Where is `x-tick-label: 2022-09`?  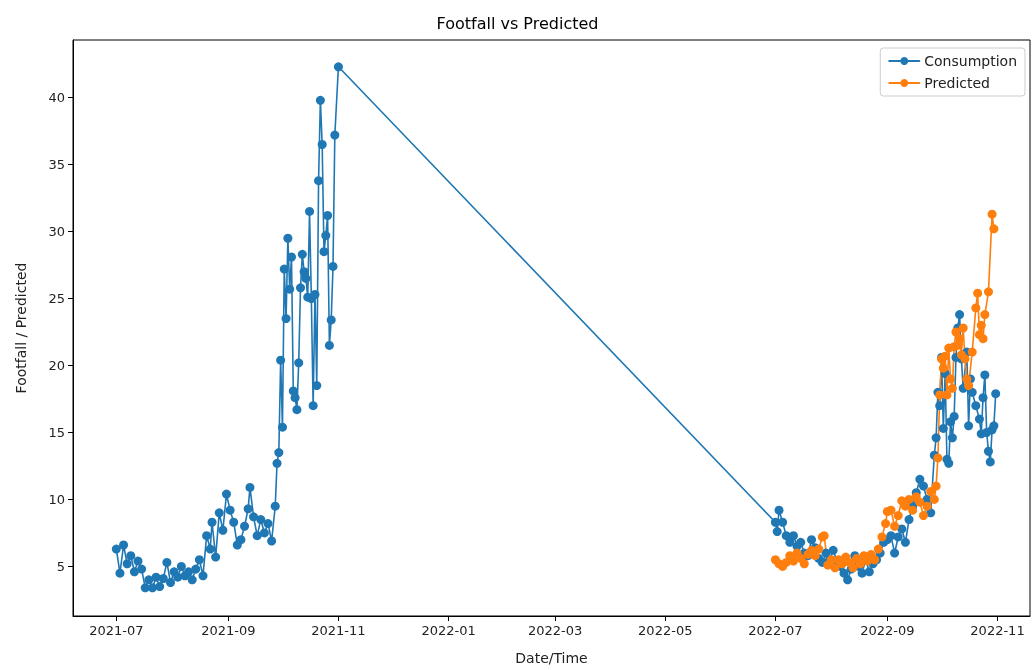
x-tick-label: 2022-09 is located at coordinates (887, 630).